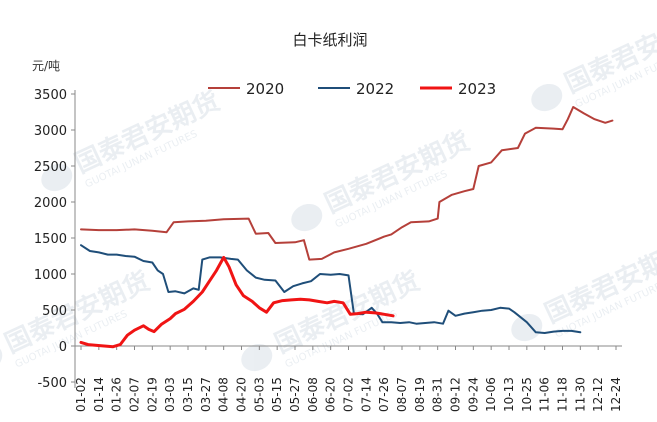 The width and height of the screenshot is (657, 422). What do you see at coordinates (50, 95) in the screenshot?
I see `y-tick-label: 3500` at bounding box center [50, 95].